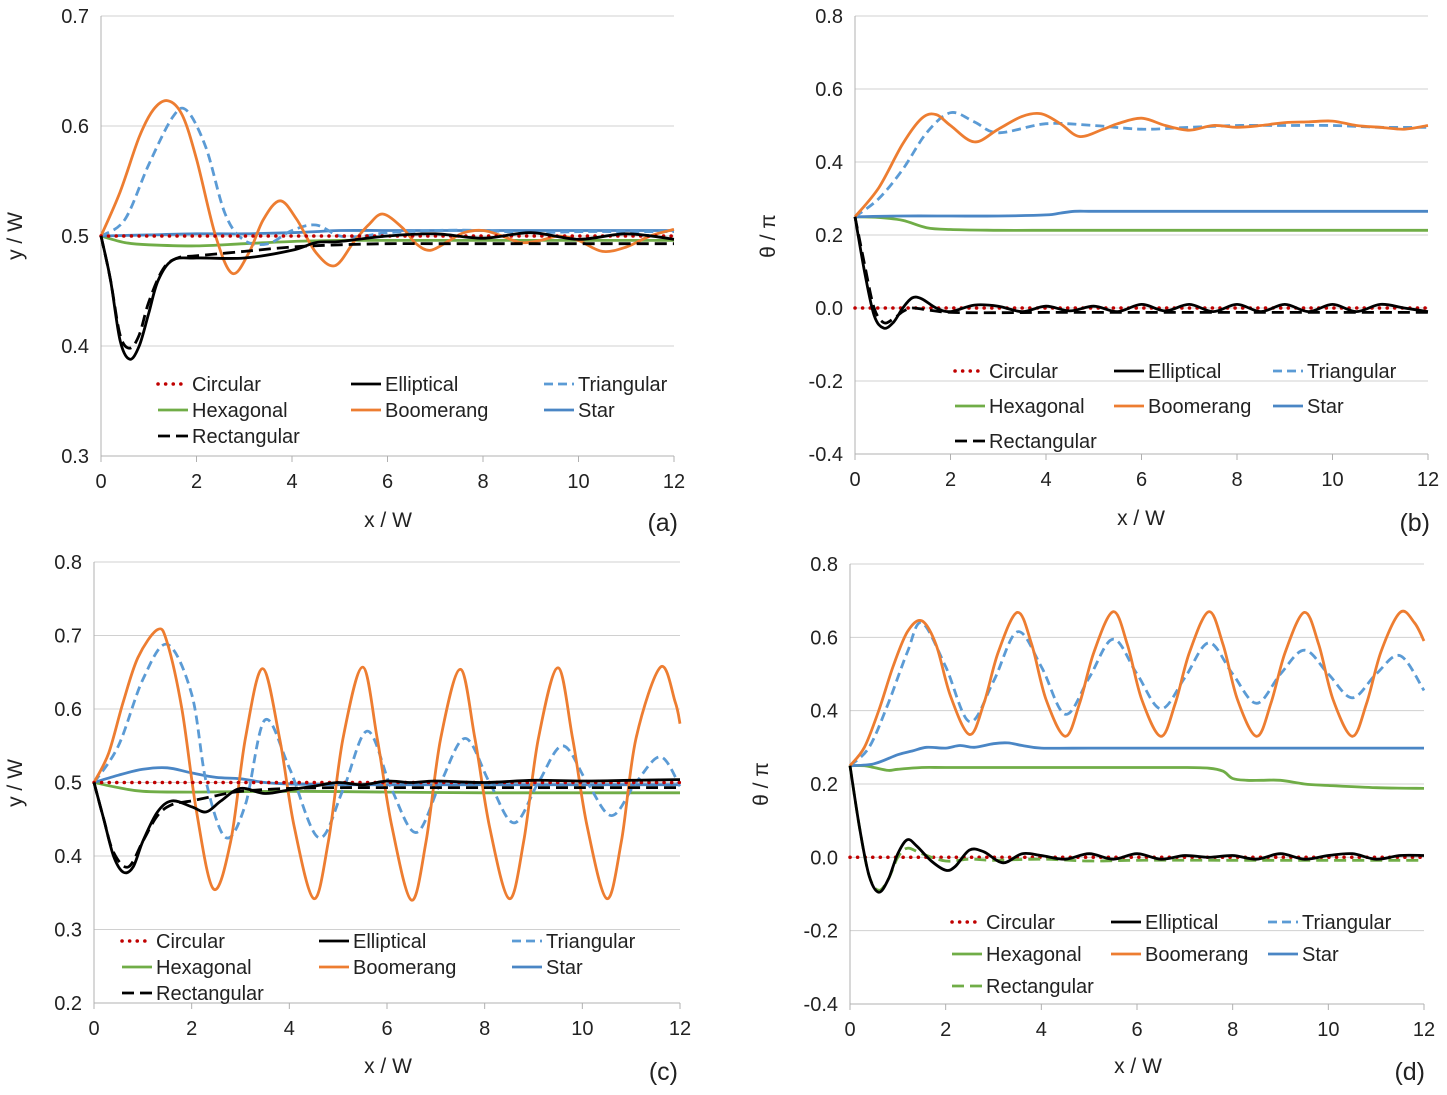 The image size is (1447, 1095). I want to click on panel-label: (b), so click(1414, 523).